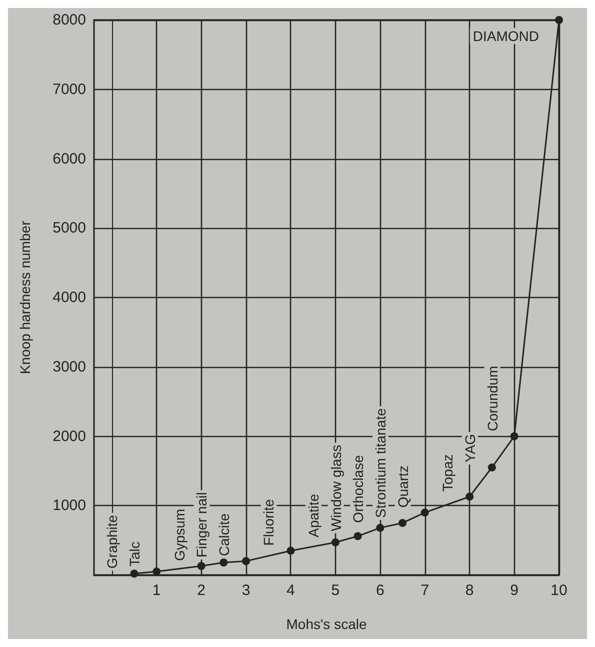 Image resolution: width=595 pixels, height=647 pixels. What do you see at coordinates (470, 448) in the screenshot?
I see `annotation: YAG` at bounding box center [470, 448].